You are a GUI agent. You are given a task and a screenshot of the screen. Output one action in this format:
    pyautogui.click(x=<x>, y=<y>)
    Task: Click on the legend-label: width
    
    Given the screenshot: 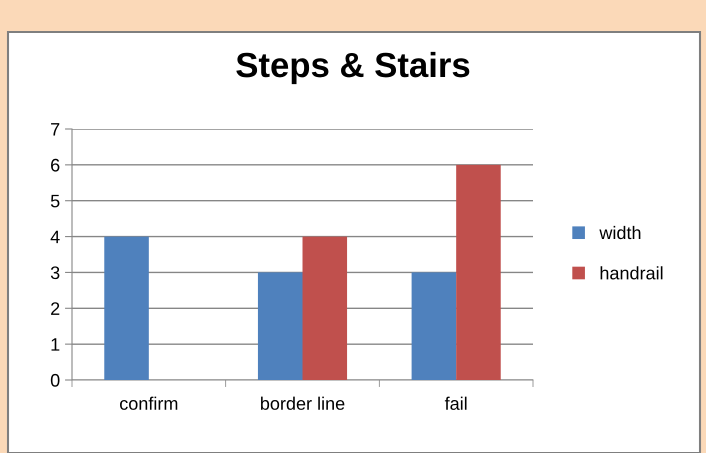 What is the action you would take?
    pyautogui.click(x=619, y=233)
    